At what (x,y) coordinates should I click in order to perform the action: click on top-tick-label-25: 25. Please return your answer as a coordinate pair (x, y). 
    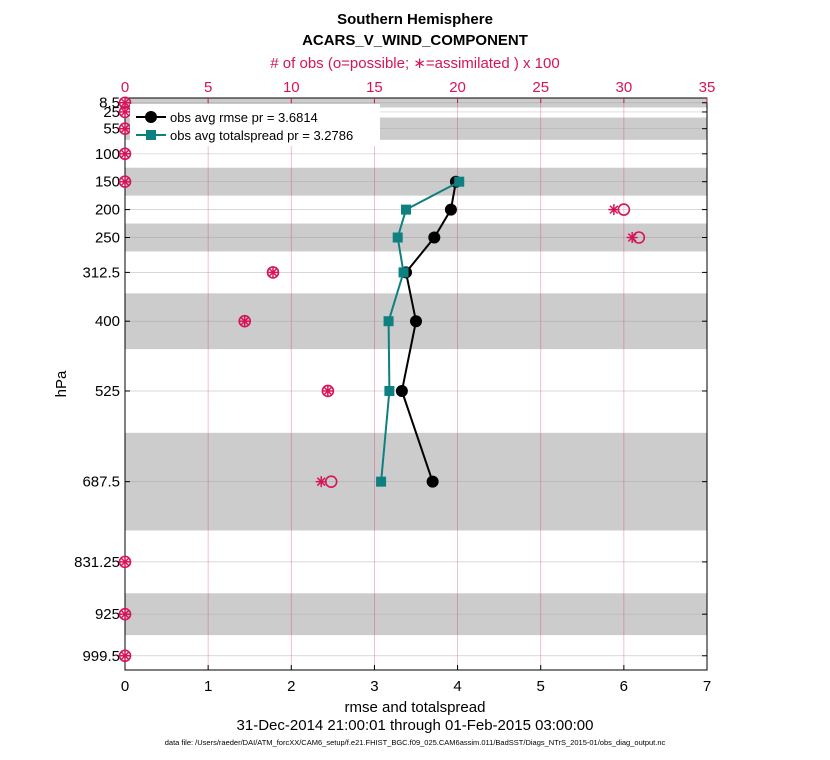
    Looking at the image, I should click on (540, 87).